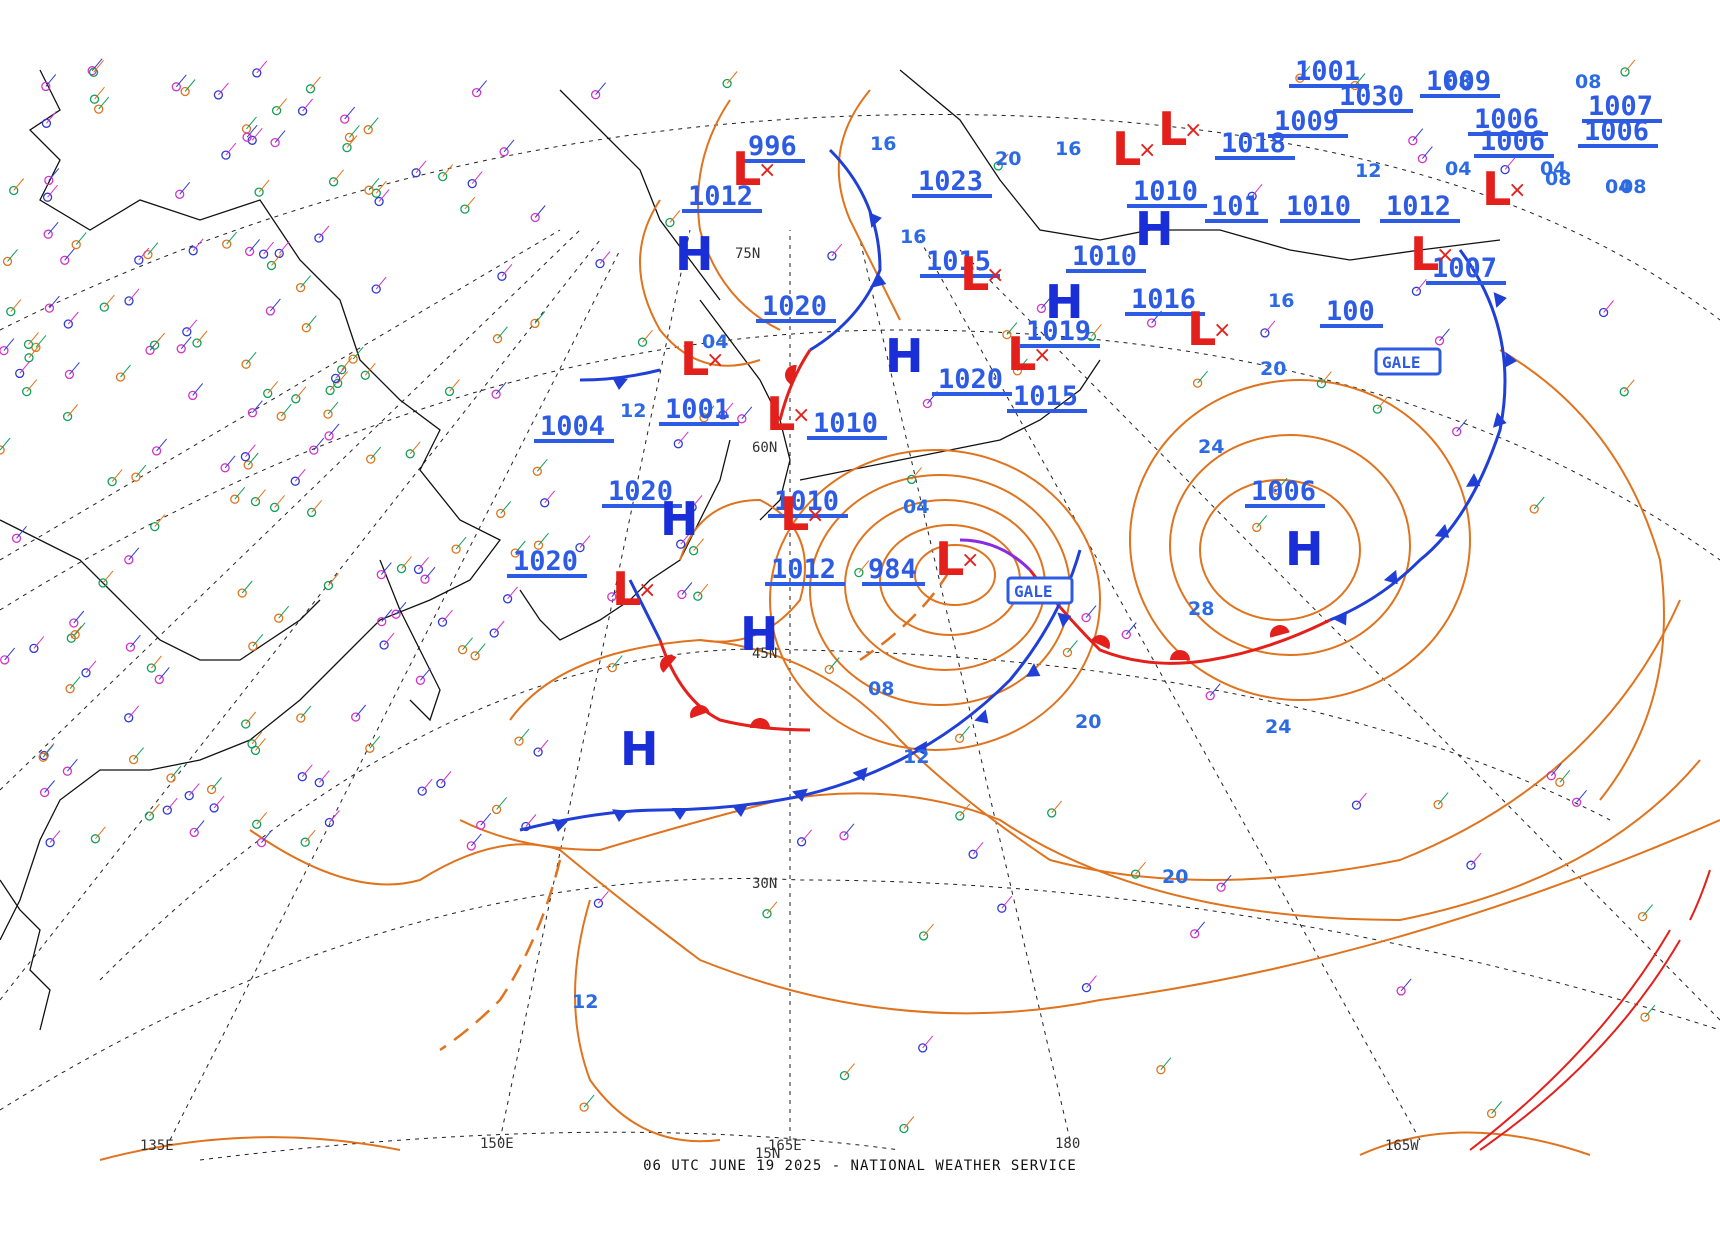 Image resolution: width=1720 pixels, height=1260 pixels. I want to click on lon-label-165e: 165E, so click(785, 1146).